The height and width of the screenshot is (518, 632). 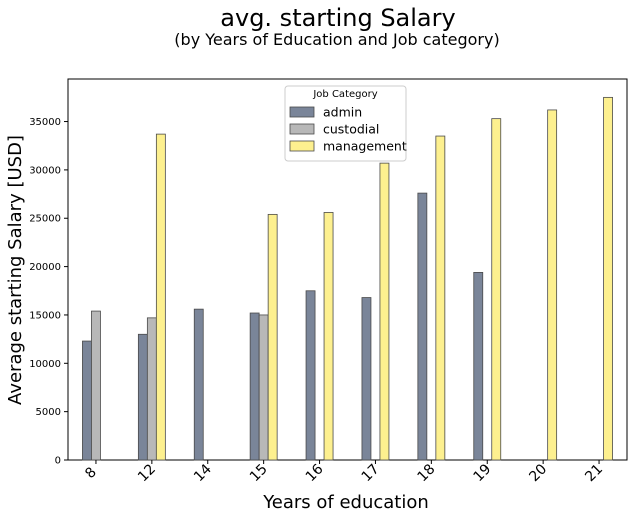 I want to click on y-tick-label: 25000, so click(x=45, y=219).